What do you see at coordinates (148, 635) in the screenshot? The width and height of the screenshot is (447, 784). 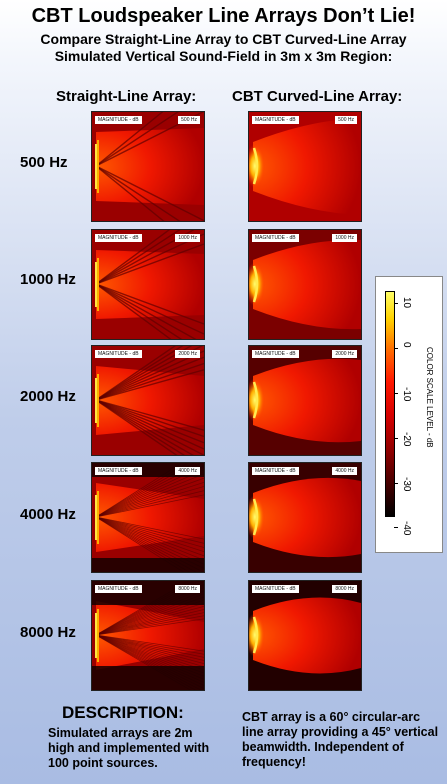 I see `straight-field-plot-4: MAGNITUDE - dB 8000 Hz` at bounding box center [148, 635].